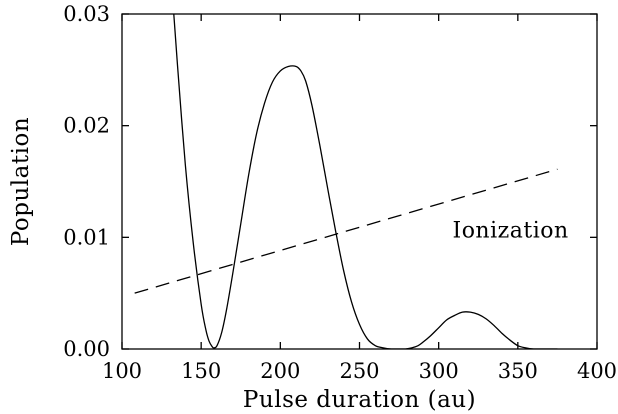  I want to click on ionization-annotation: Ionization, so click(511, 231).